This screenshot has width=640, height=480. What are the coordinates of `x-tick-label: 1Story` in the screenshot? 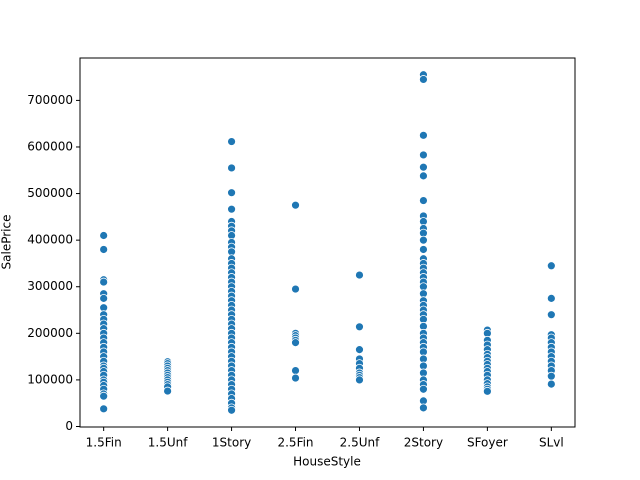 It's located at (231, 443).